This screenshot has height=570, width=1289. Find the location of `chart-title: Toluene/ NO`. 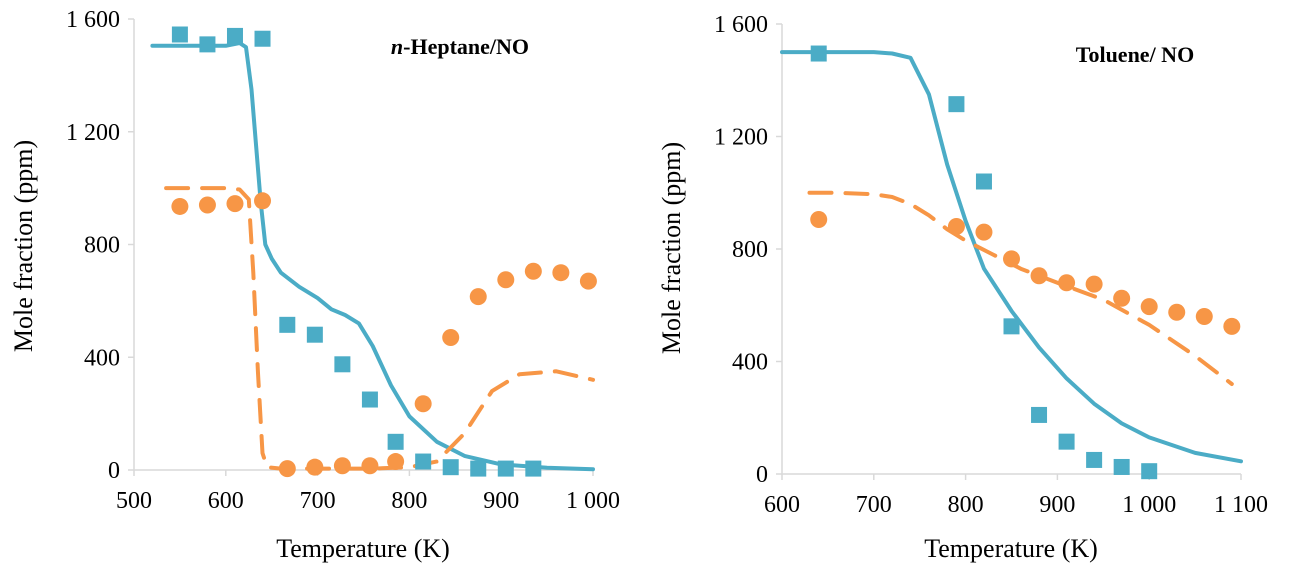

chart-title: Toluene/ NO is located at coordinates (1135, 54).